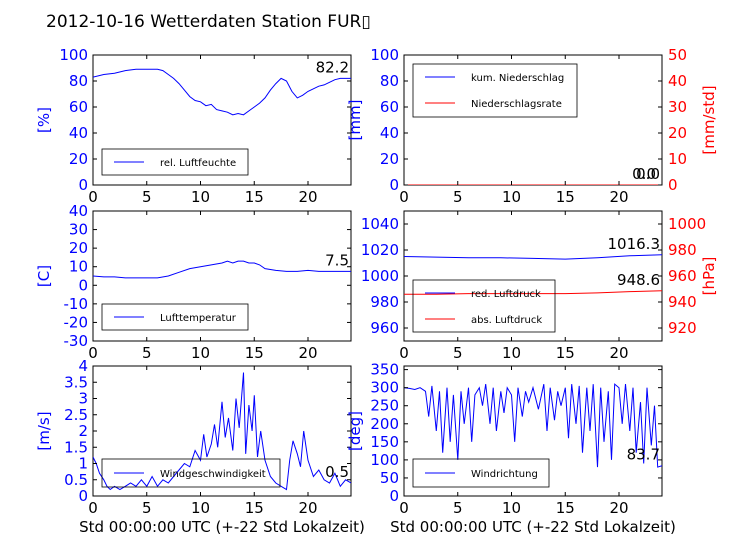 Image resolution: width=736 pixels, height=552 pixels. What do you see at coordinates (516, 104) in the screenshot?
I see `legend-label: Niederschlagsrate` at bounding box center [516, 104].